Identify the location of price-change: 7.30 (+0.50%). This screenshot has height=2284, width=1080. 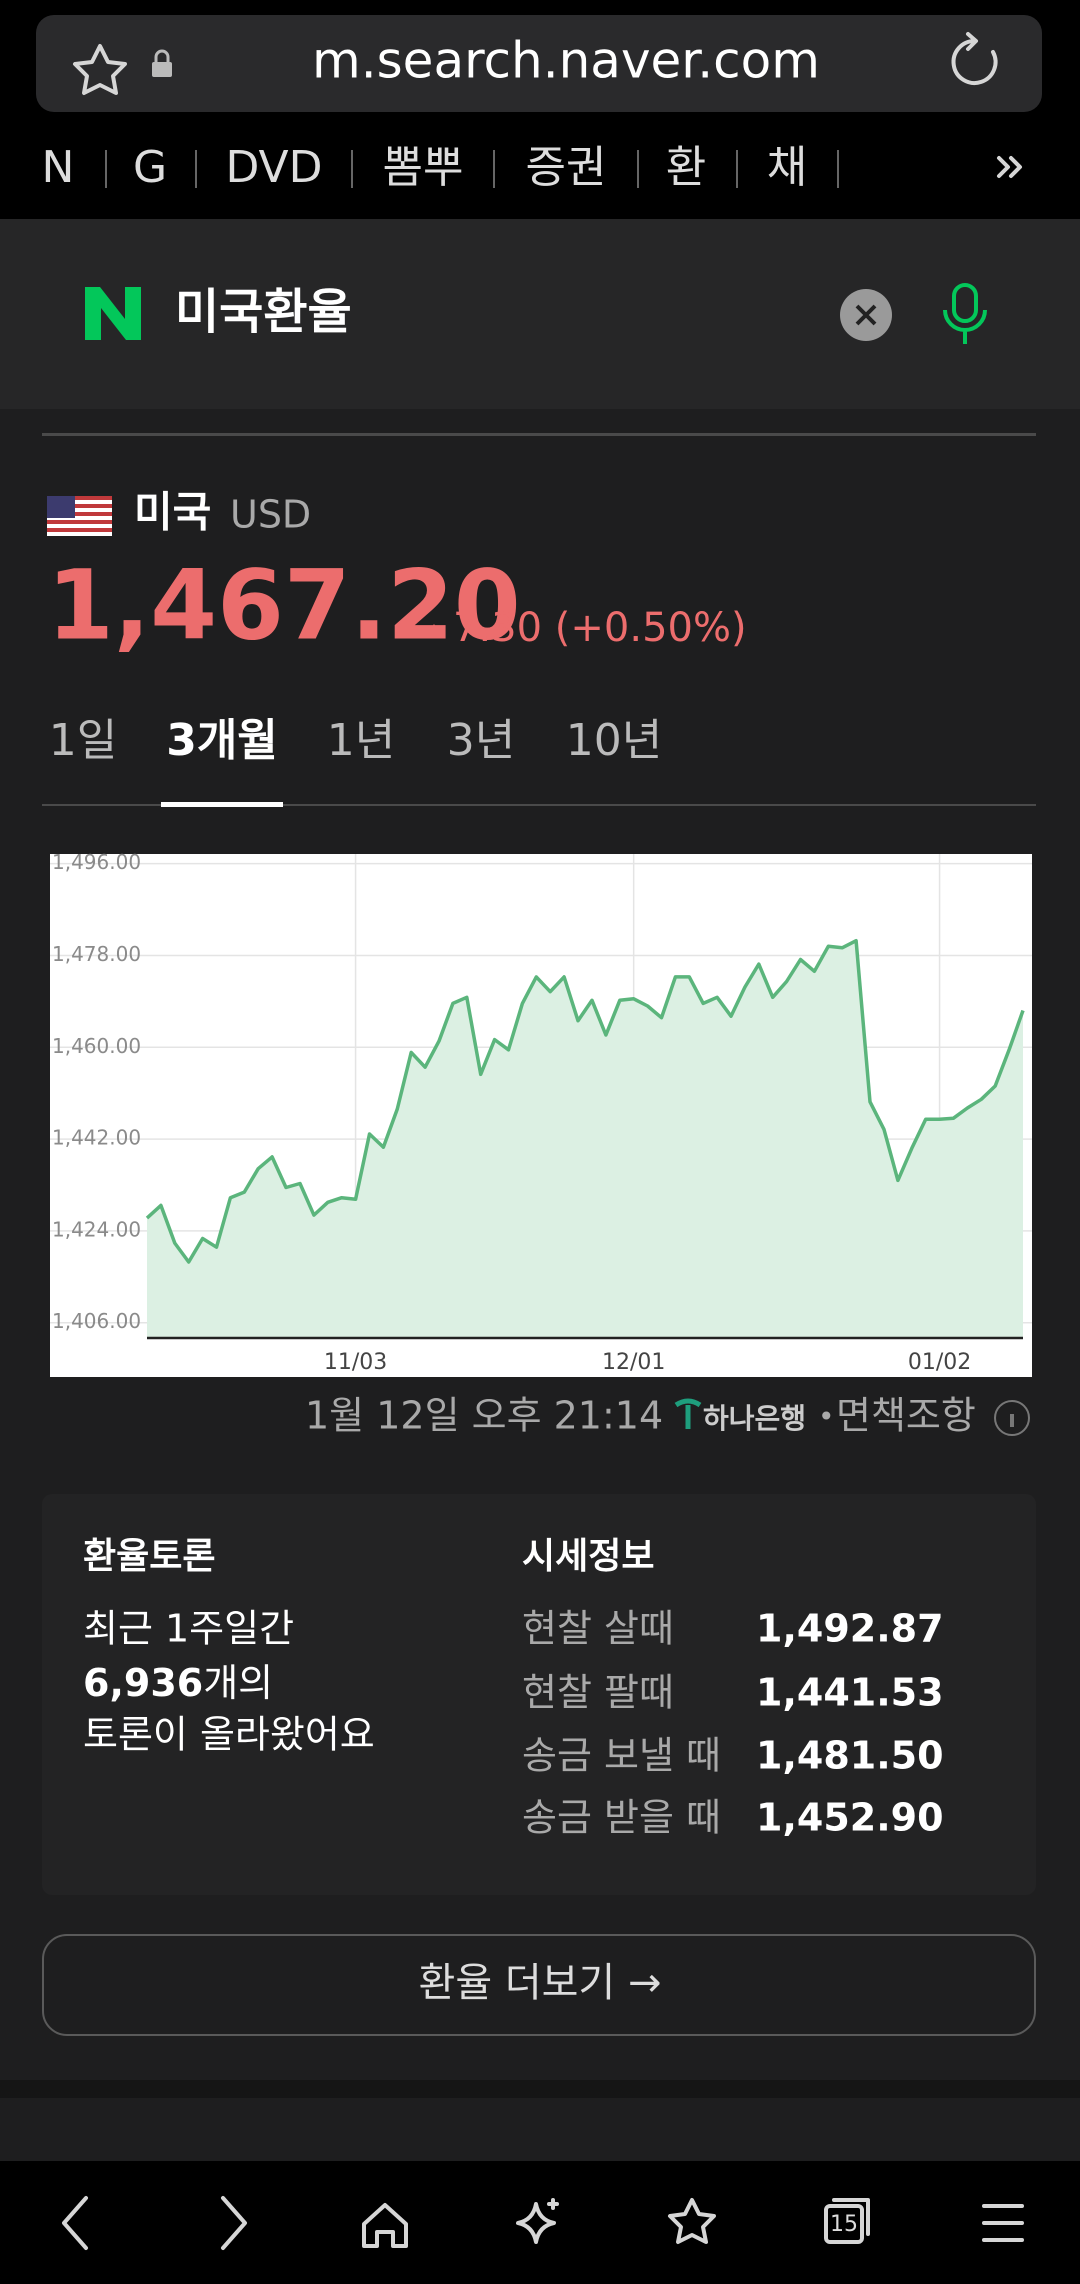
(600, 628).